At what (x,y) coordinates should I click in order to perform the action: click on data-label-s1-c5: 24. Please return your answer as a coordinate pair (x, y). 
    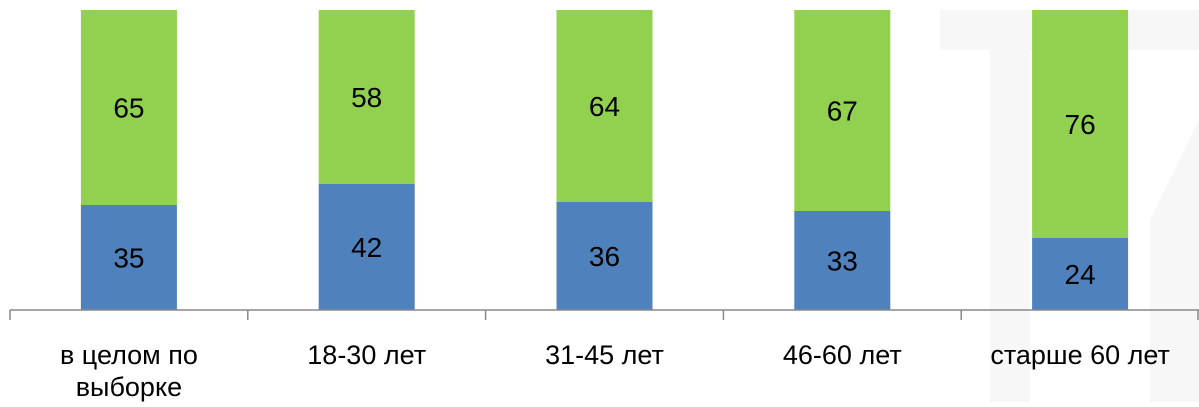
    Looking at the image, I should click on (1080, 274).